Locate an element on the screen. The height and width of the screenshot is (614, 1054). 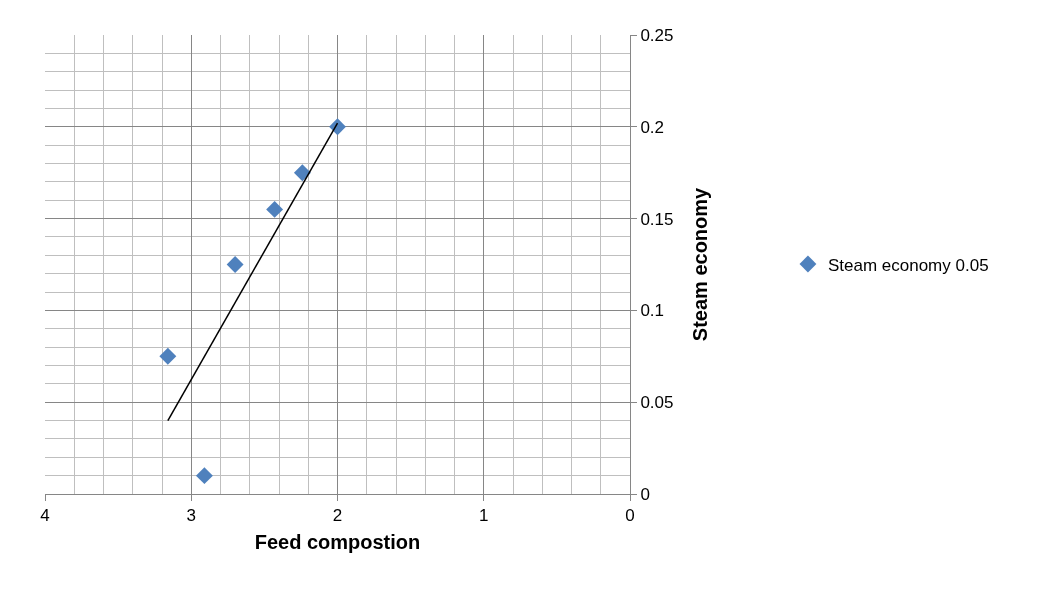
y-tick-label: 0.25 is located at coordinates (657, 35).